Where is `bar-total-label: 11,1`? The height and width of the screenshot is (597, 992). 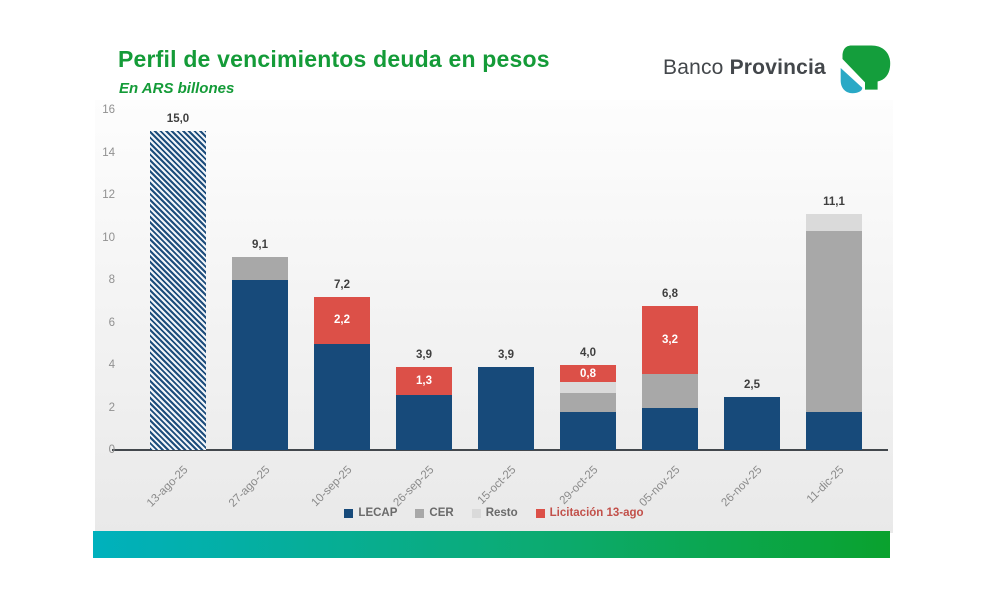 bar-total-label: 11,1 is located at coordinates (834, 202).